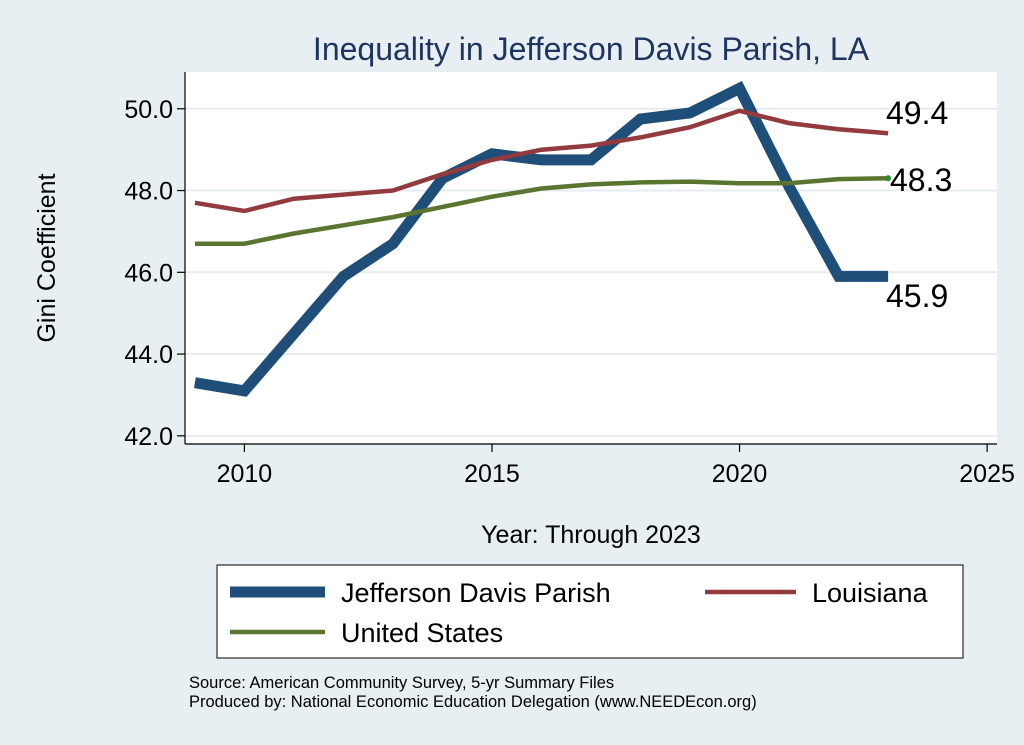 Image resolution: width=1024 pixels, height=745 pixels. I want to click on end-label: 48.3, so click(921, 180).